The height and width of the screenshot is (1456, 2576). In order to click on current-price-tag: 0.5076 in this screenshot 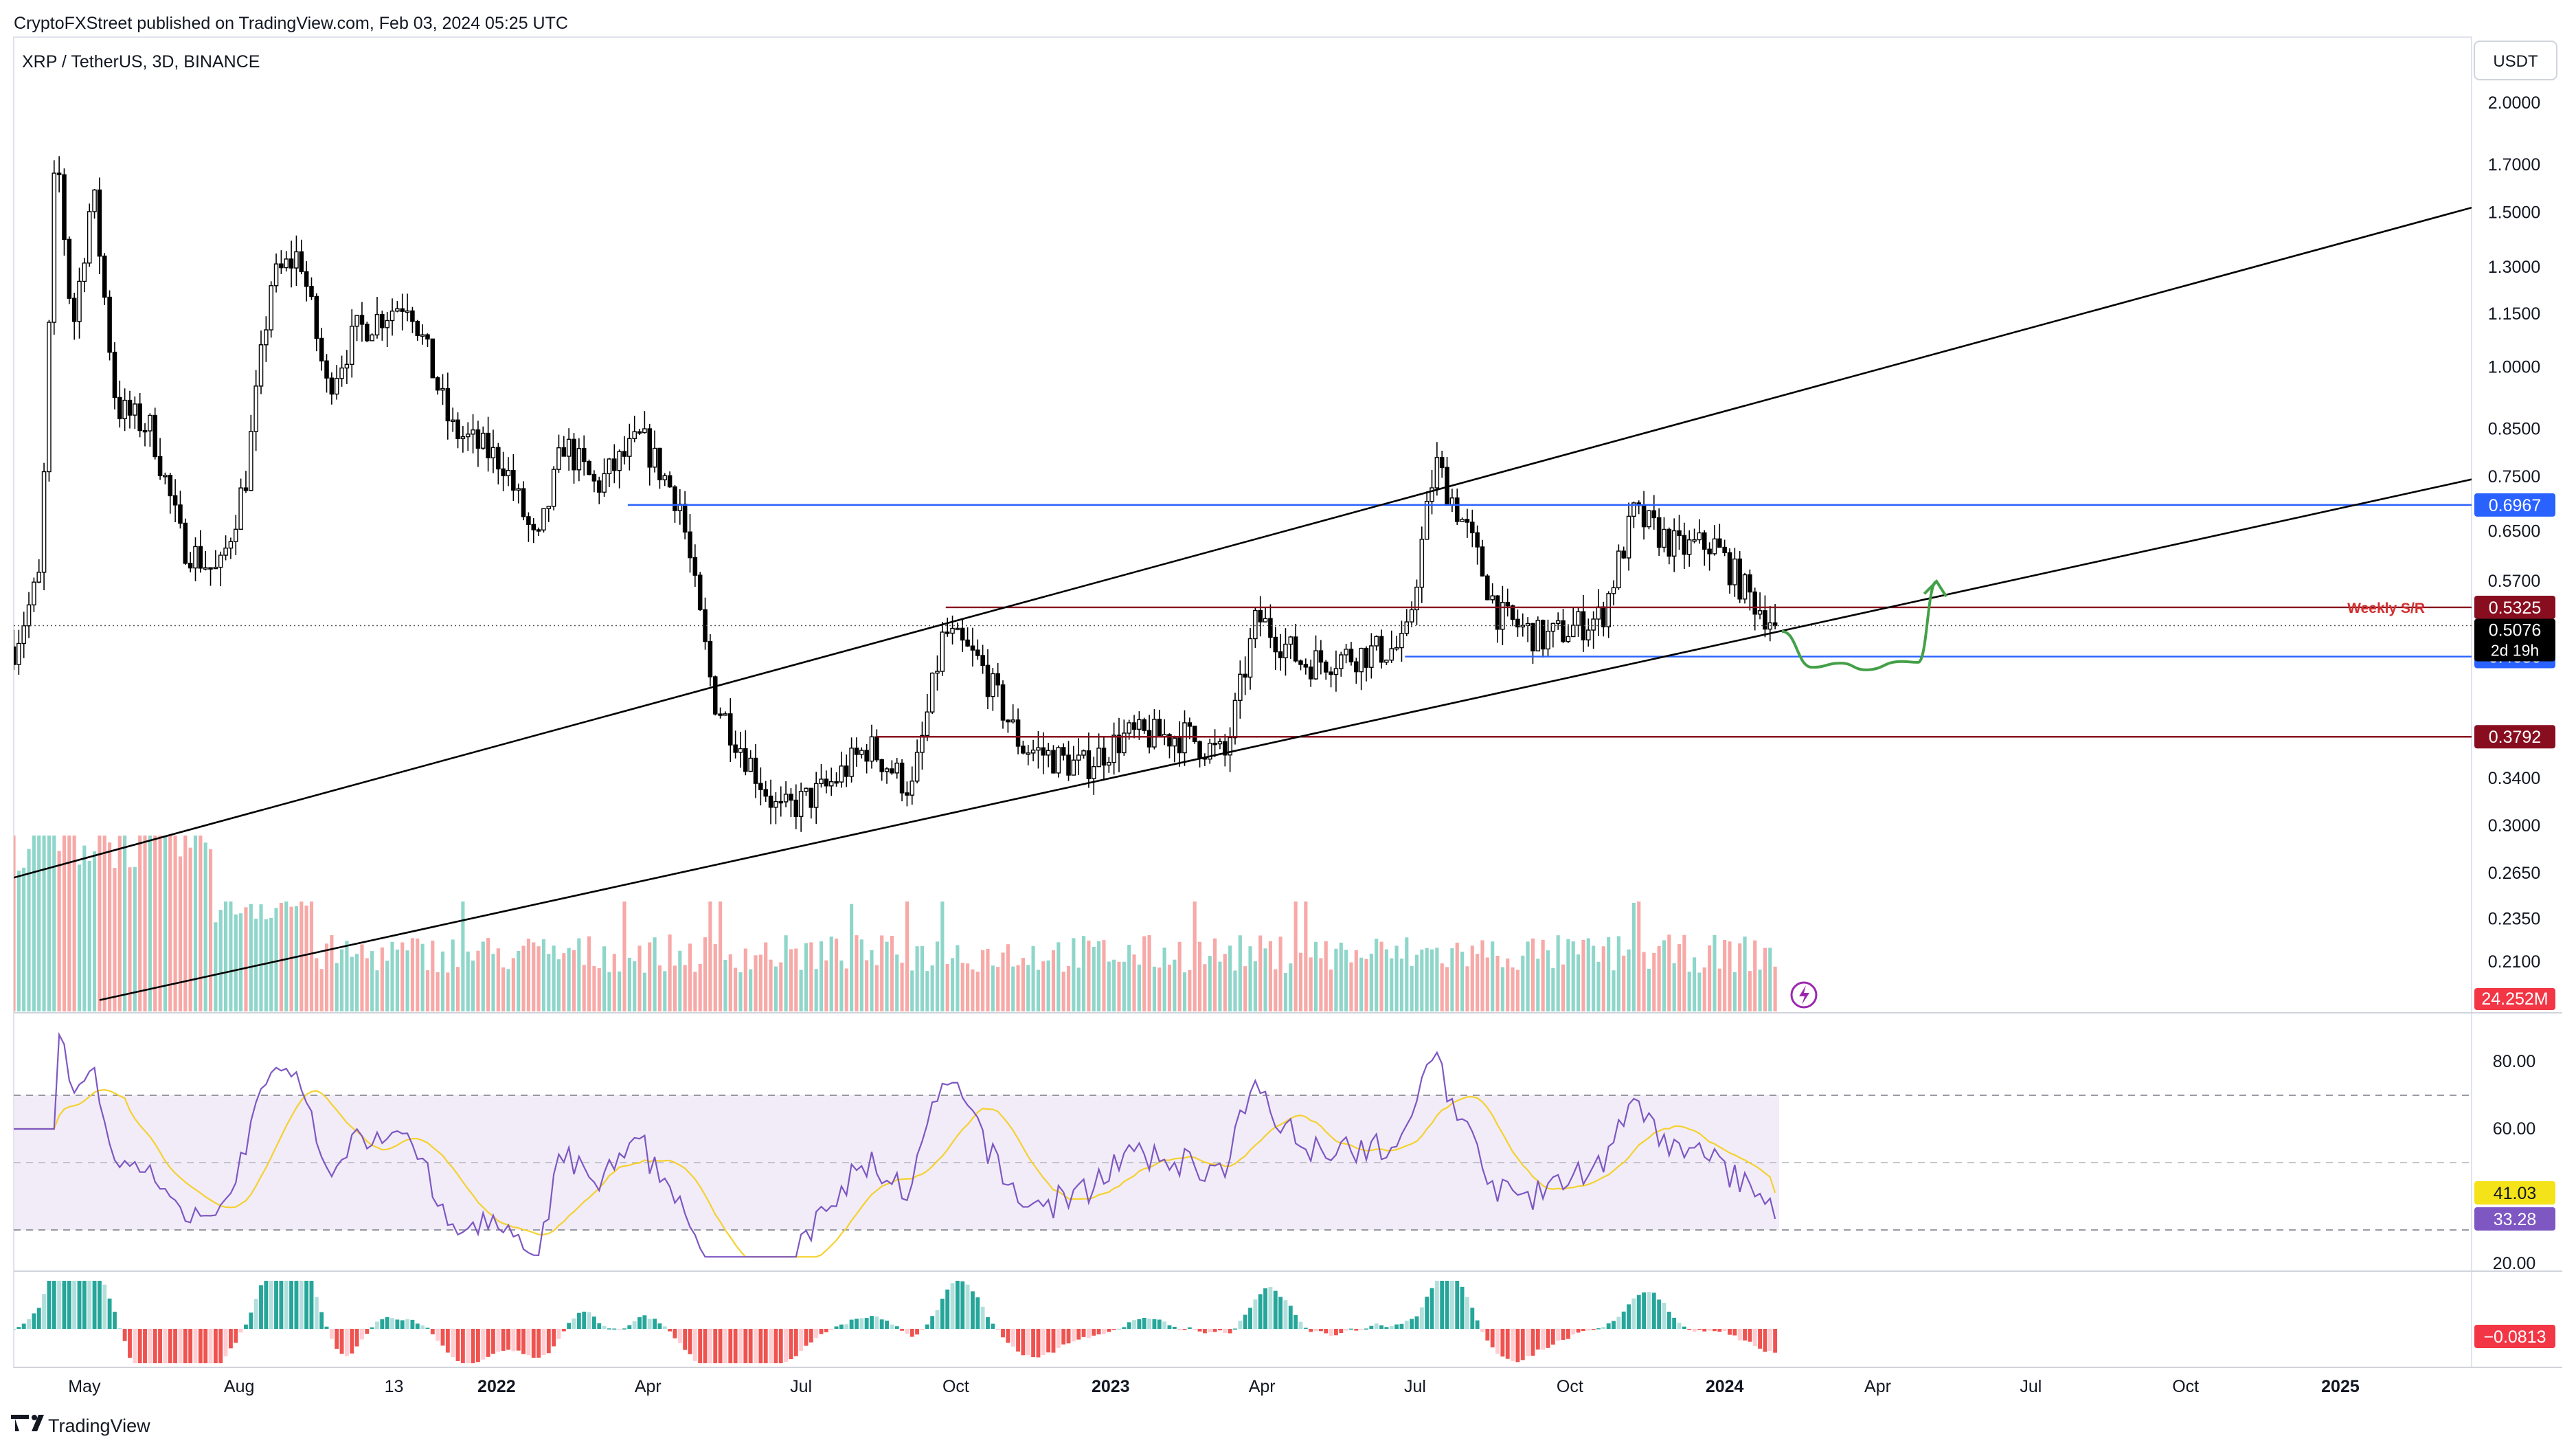, I will do `click(2515, 630)`.